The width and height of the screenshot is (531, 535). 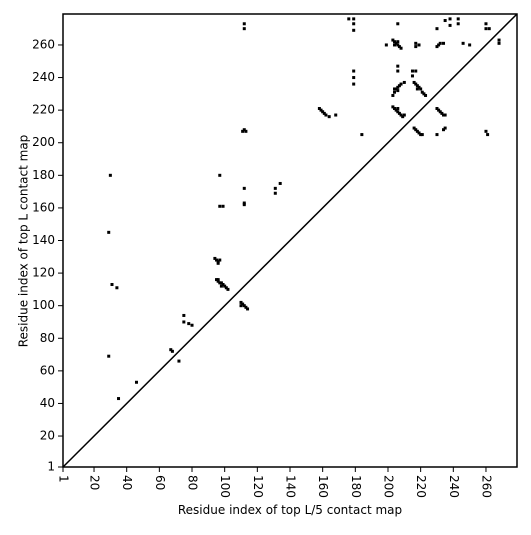 What do you see at coordinates (486, 486) in the screenshot?
I see `x-tick-label: 260` at bounding box center [486, 486].